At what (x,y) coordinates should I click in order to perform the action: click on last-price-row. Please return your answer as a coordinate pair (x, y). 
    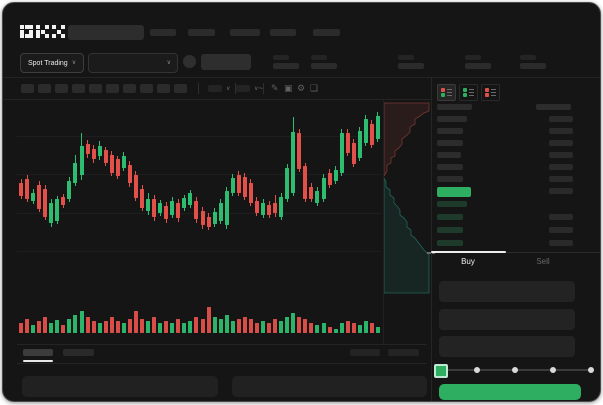
    Looking at the image, I should click on (454, 192).